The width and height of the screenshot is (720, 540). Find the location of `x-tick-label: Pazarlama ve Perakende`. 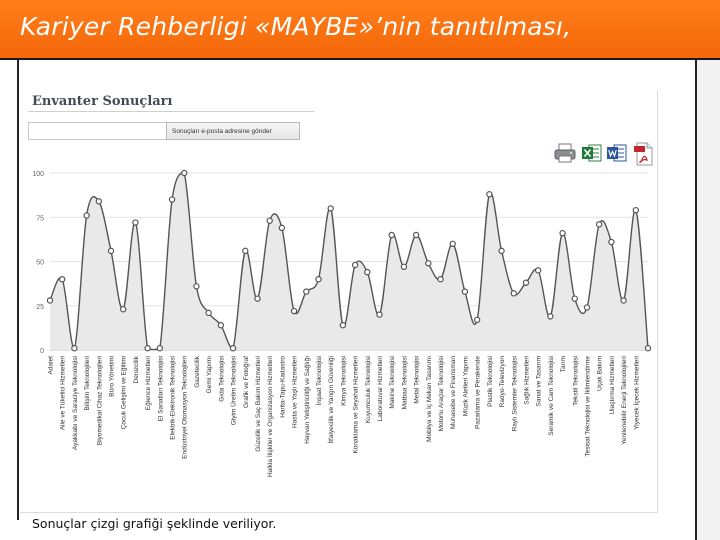

x-tick-label: Pazarlama ve Perakende is located at coordinates (478, 392).